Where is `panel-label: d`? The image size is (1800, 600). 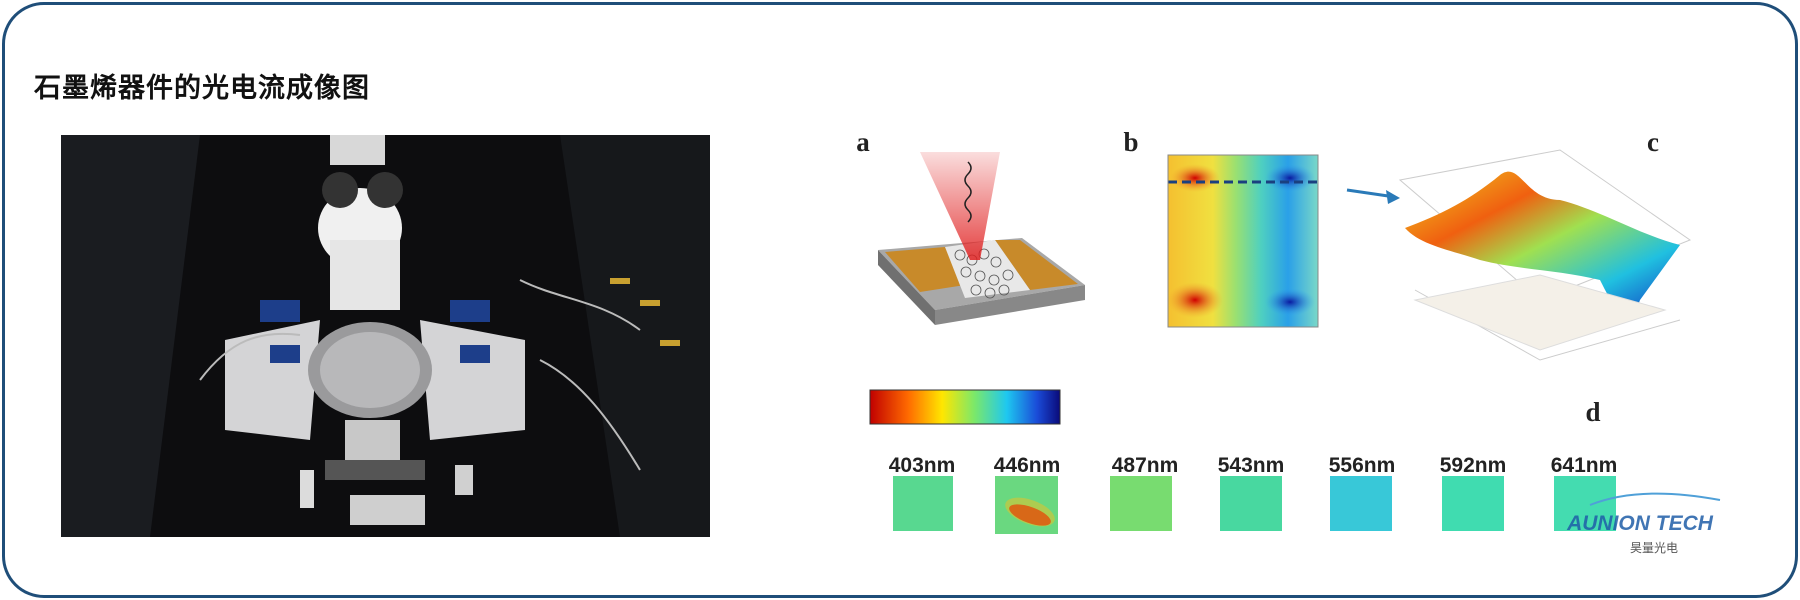 panel-label: d is located at coordinates (1592, 412).